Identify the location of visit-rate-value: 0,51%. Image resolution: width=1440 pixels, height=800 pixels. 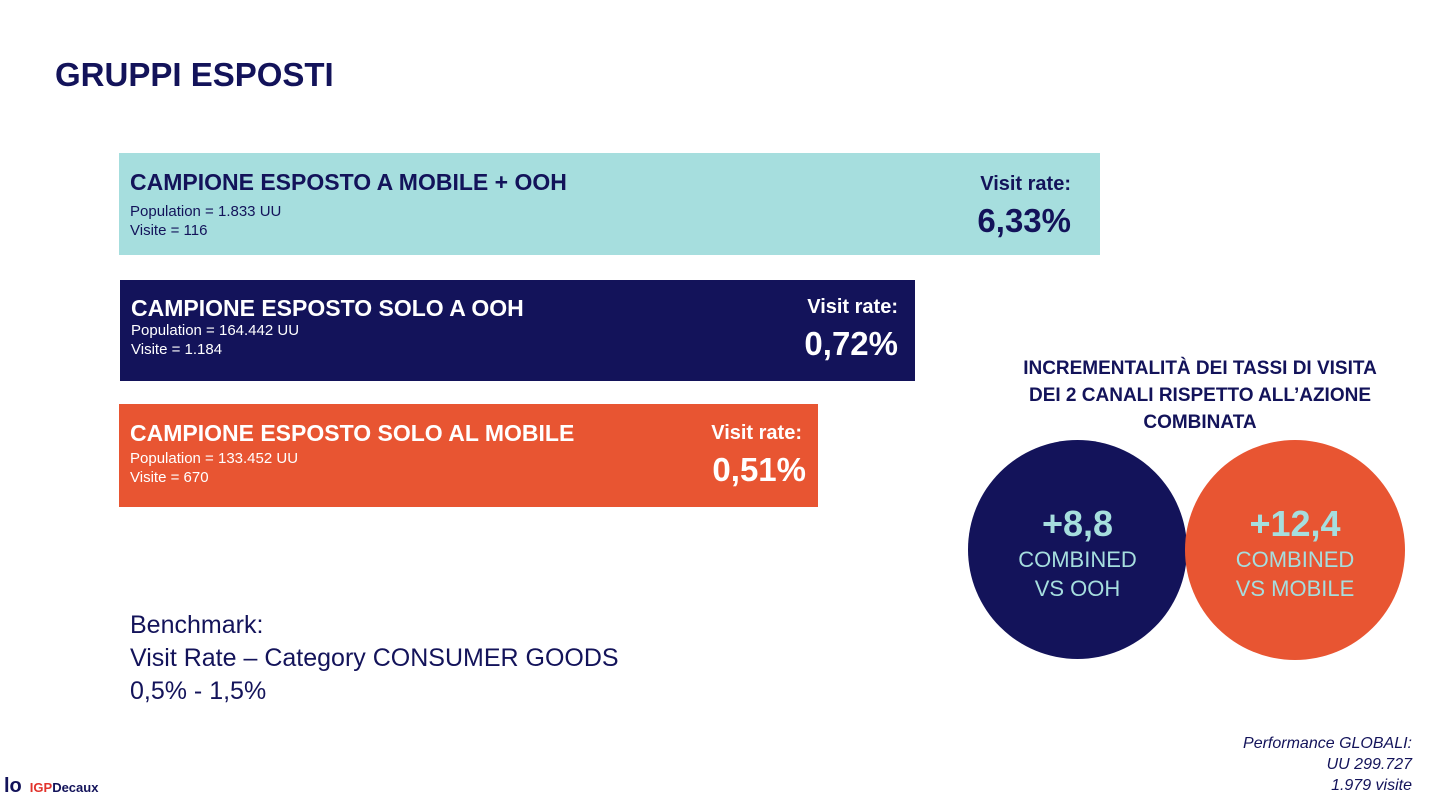
(759, 469).